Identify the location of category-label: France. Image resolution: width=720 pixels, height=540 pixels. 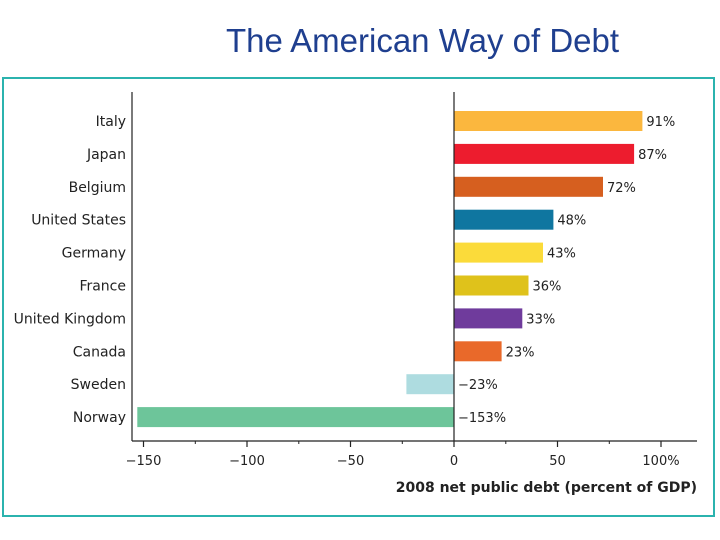
(102, 287).